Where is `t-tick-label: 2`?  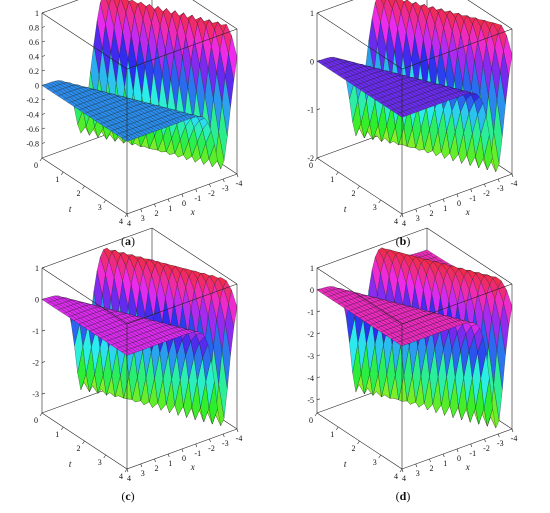 t-tick-label: 2 is located at coordinates (79, 448).